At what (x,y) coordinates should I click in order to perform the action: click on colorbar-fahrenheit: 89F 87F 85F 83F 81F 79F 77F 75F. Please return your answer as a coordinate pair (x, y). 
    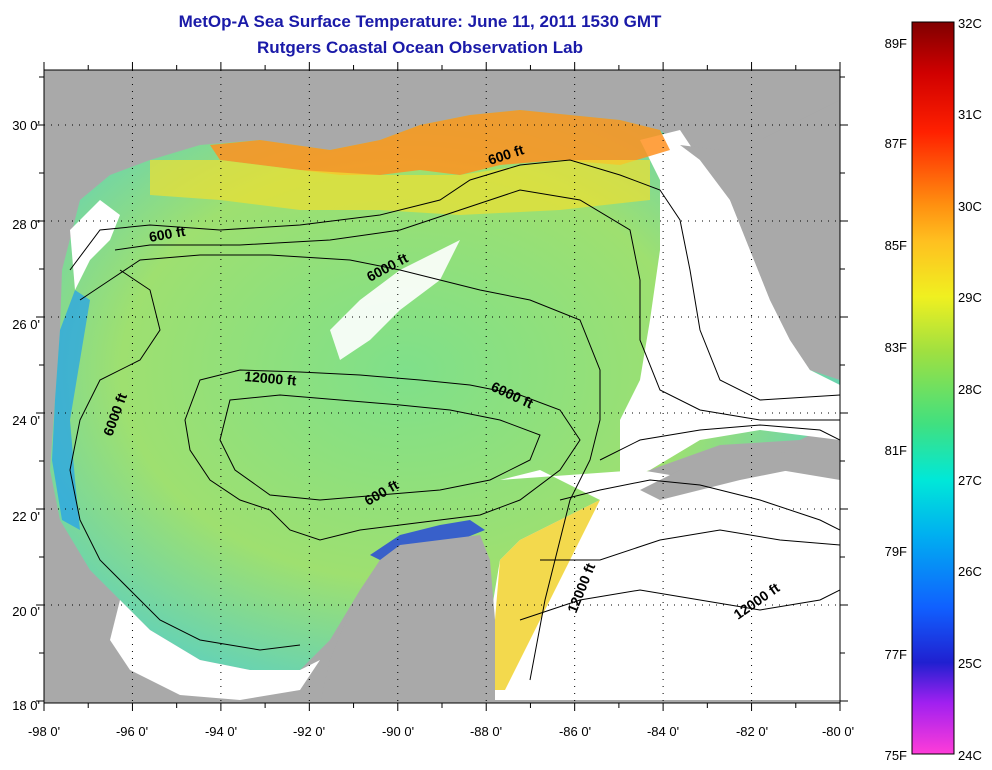
    Looking at the image, I should click on (896, 399).